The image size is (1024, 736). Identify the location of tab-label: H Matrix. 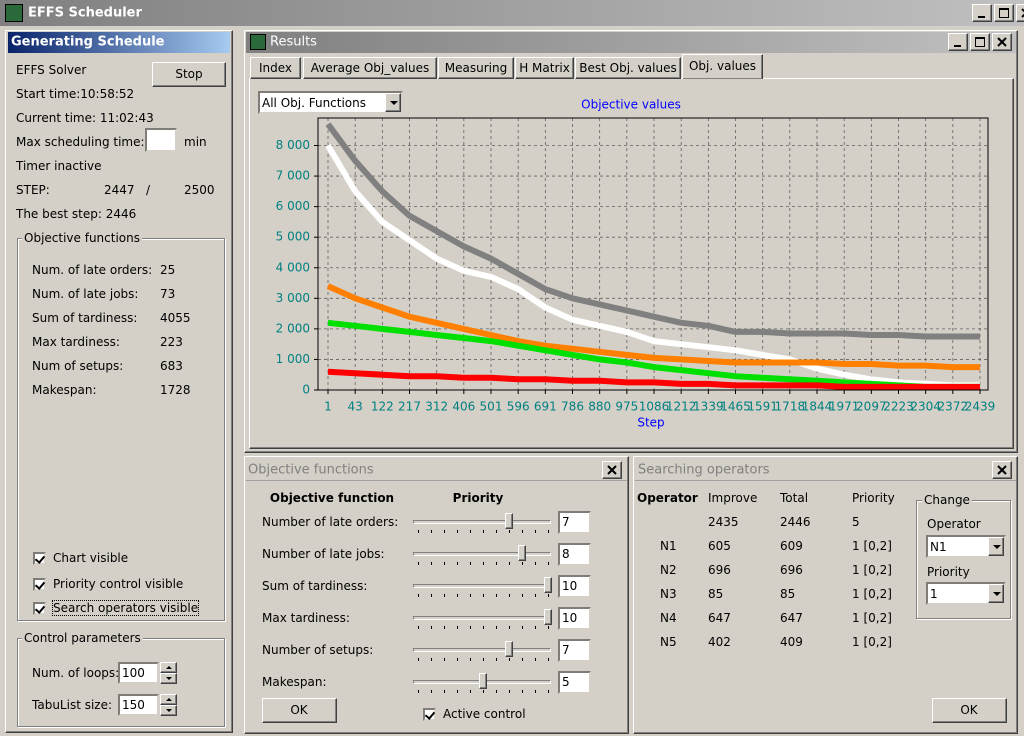
(544, 68).